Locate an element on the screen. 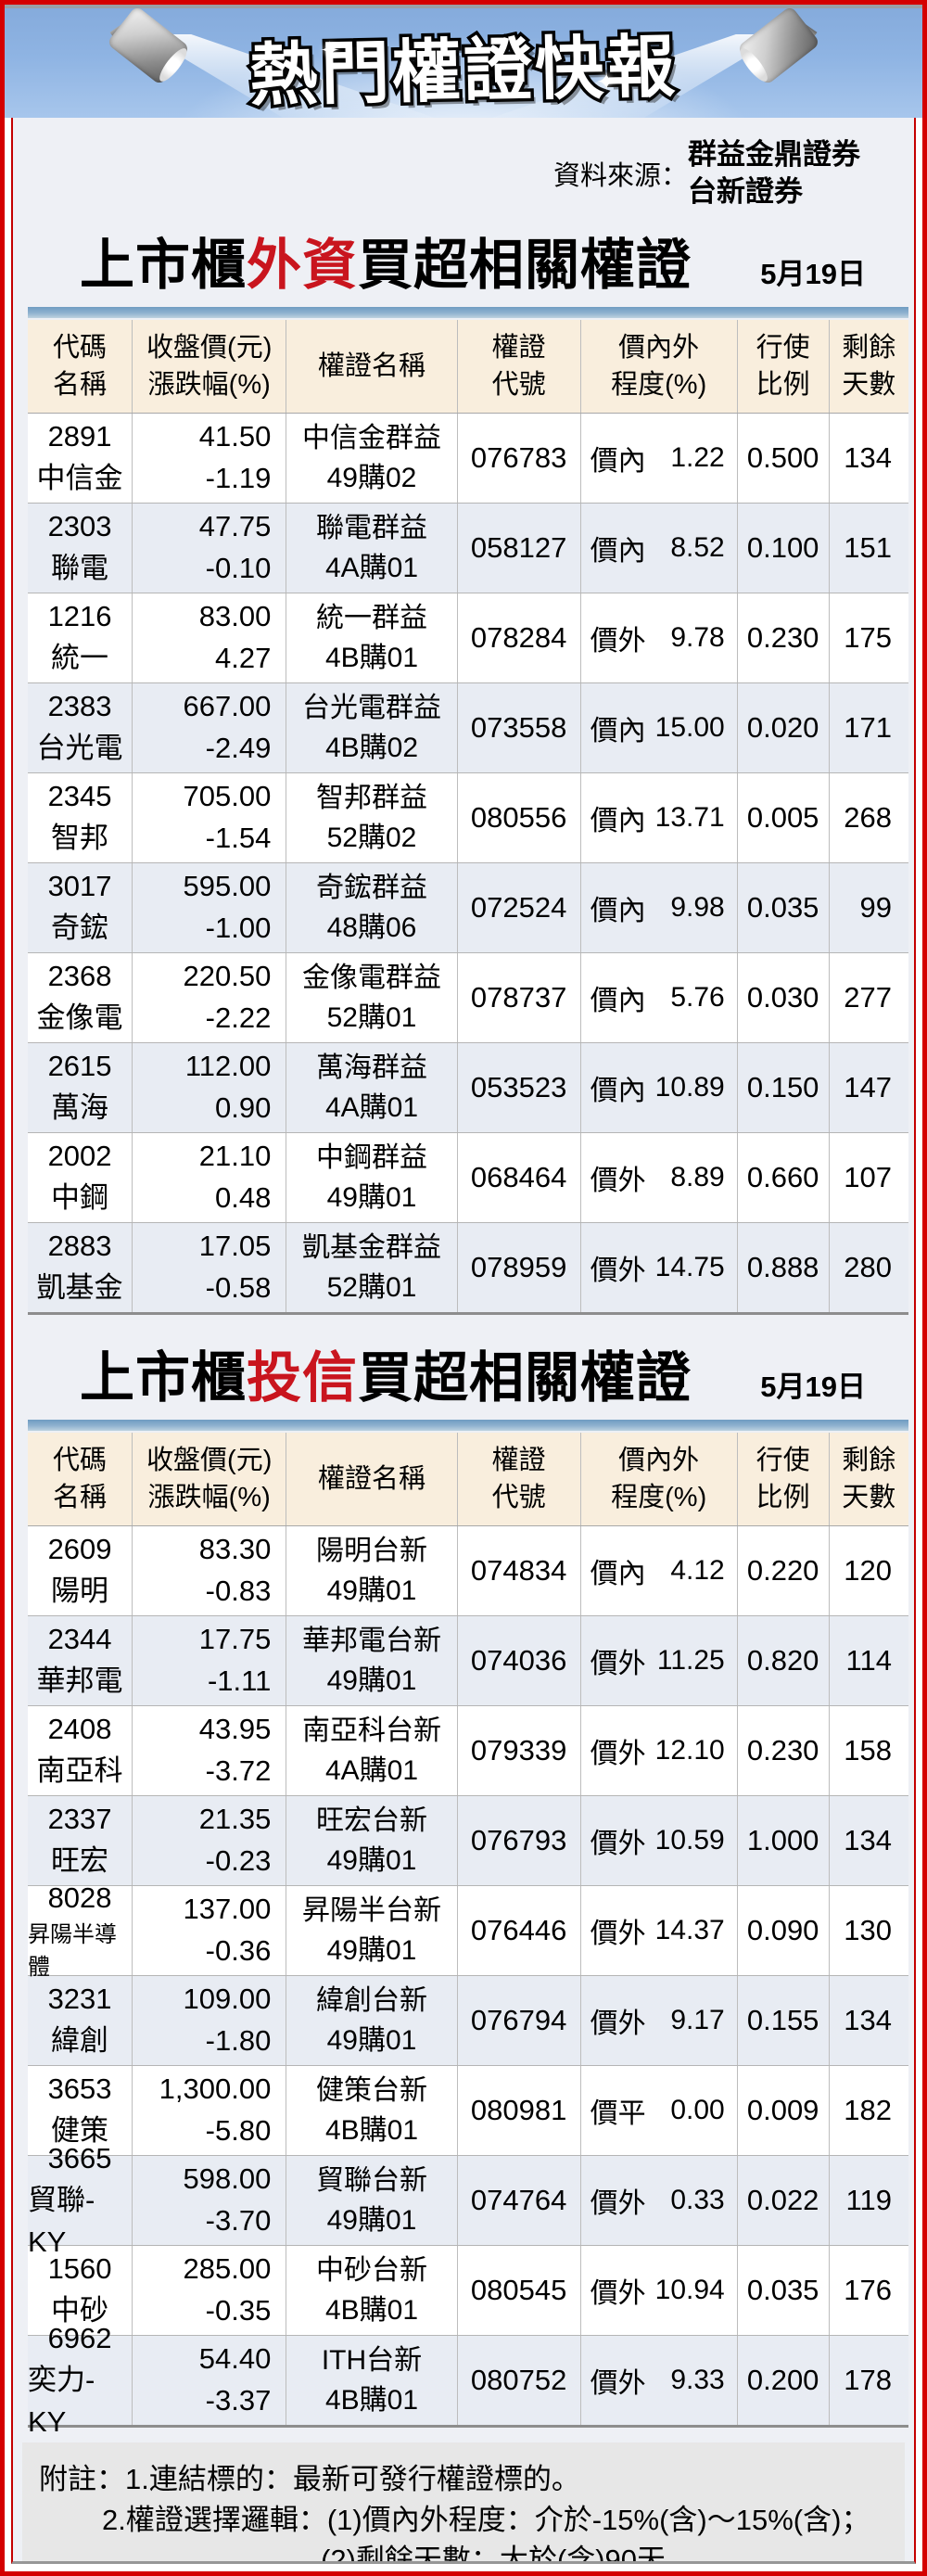  moneyness-value: 14.37 is located at coordinates (689, 1930).